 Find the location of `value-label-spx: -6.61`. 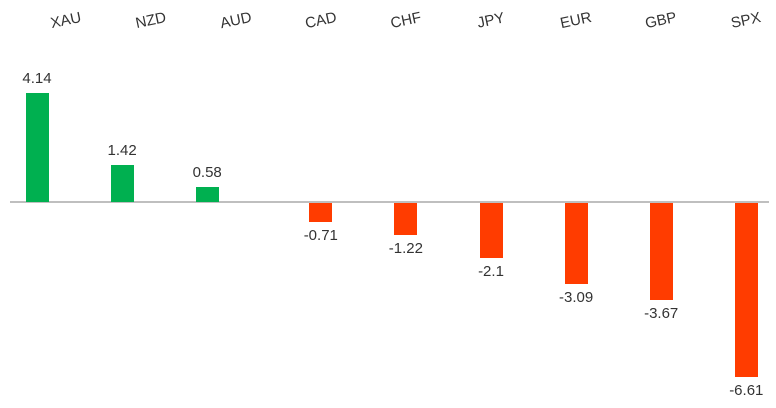

value-label-spx: -6.61 is located at coordinates (746, 390).